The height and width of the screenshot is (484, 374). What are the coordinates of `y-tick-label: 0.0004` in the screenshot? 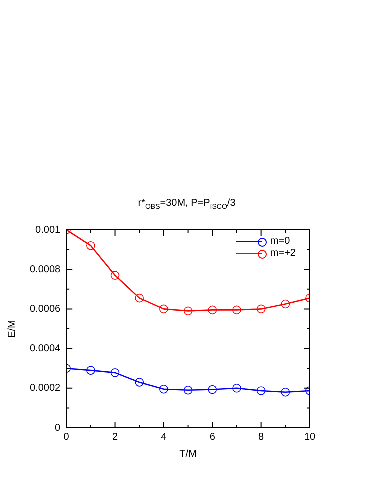 It's located at (46, 349).